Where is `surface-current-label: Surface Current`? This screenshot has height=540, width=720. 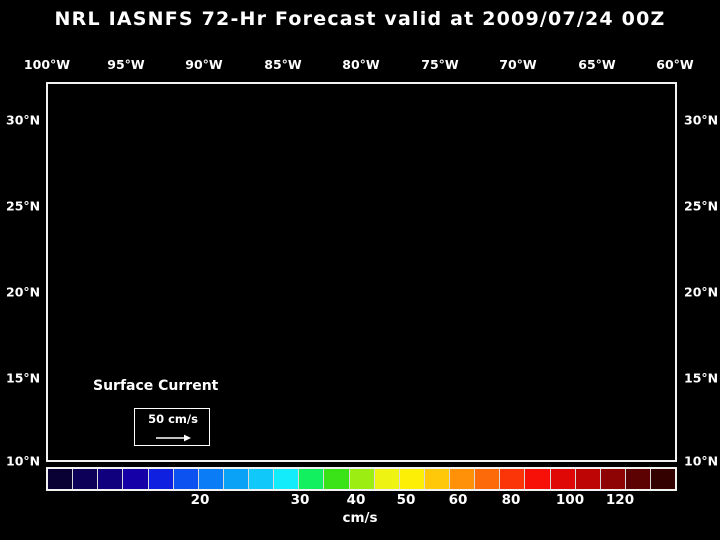 surface-current-label: Surface Current is located at coordinates (156, 386).